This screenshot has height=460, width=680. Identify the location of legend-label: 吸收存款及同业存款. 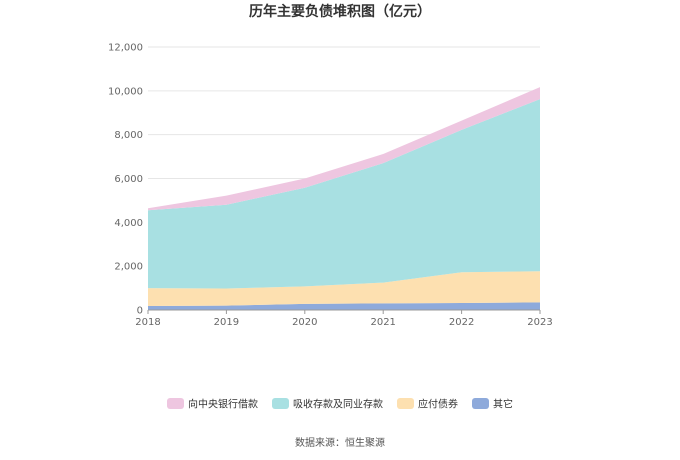
(338, 404).